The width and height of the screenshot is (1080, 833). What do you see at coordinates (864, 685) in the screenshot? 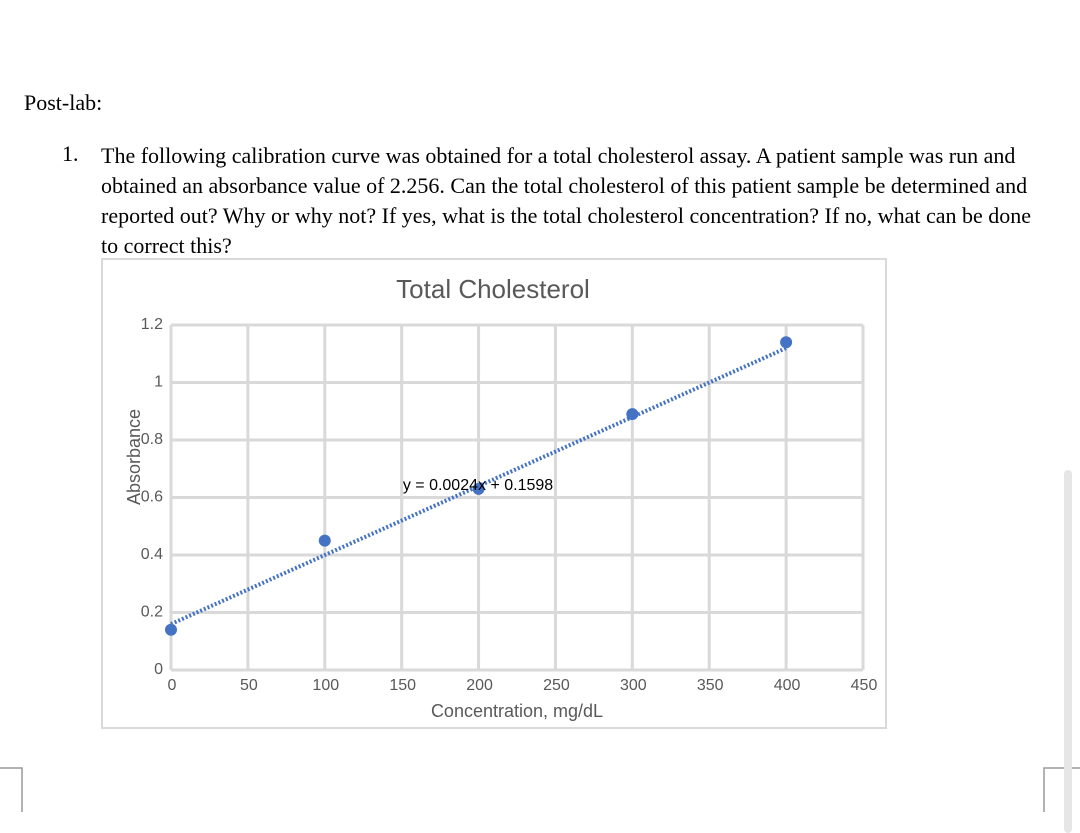
I see `x-tick-label: 450` at bounding box center [864, 685].